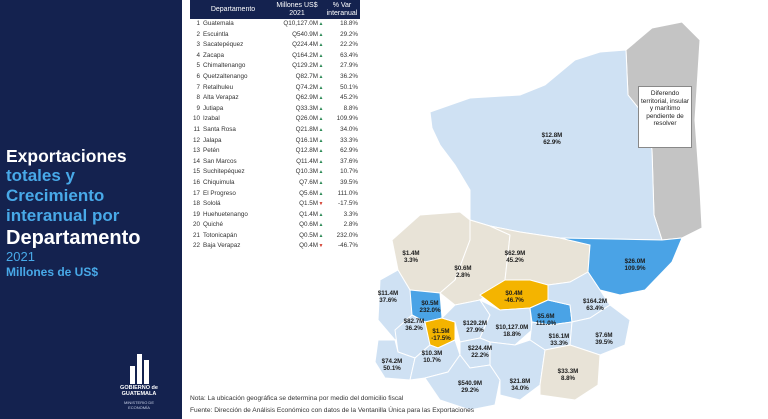 The width and height of the screenshot is (768, 419). Describe the element at coordinates (218, 87) in the screenshot. I see `cell-name: Retalhuleu` at that location.